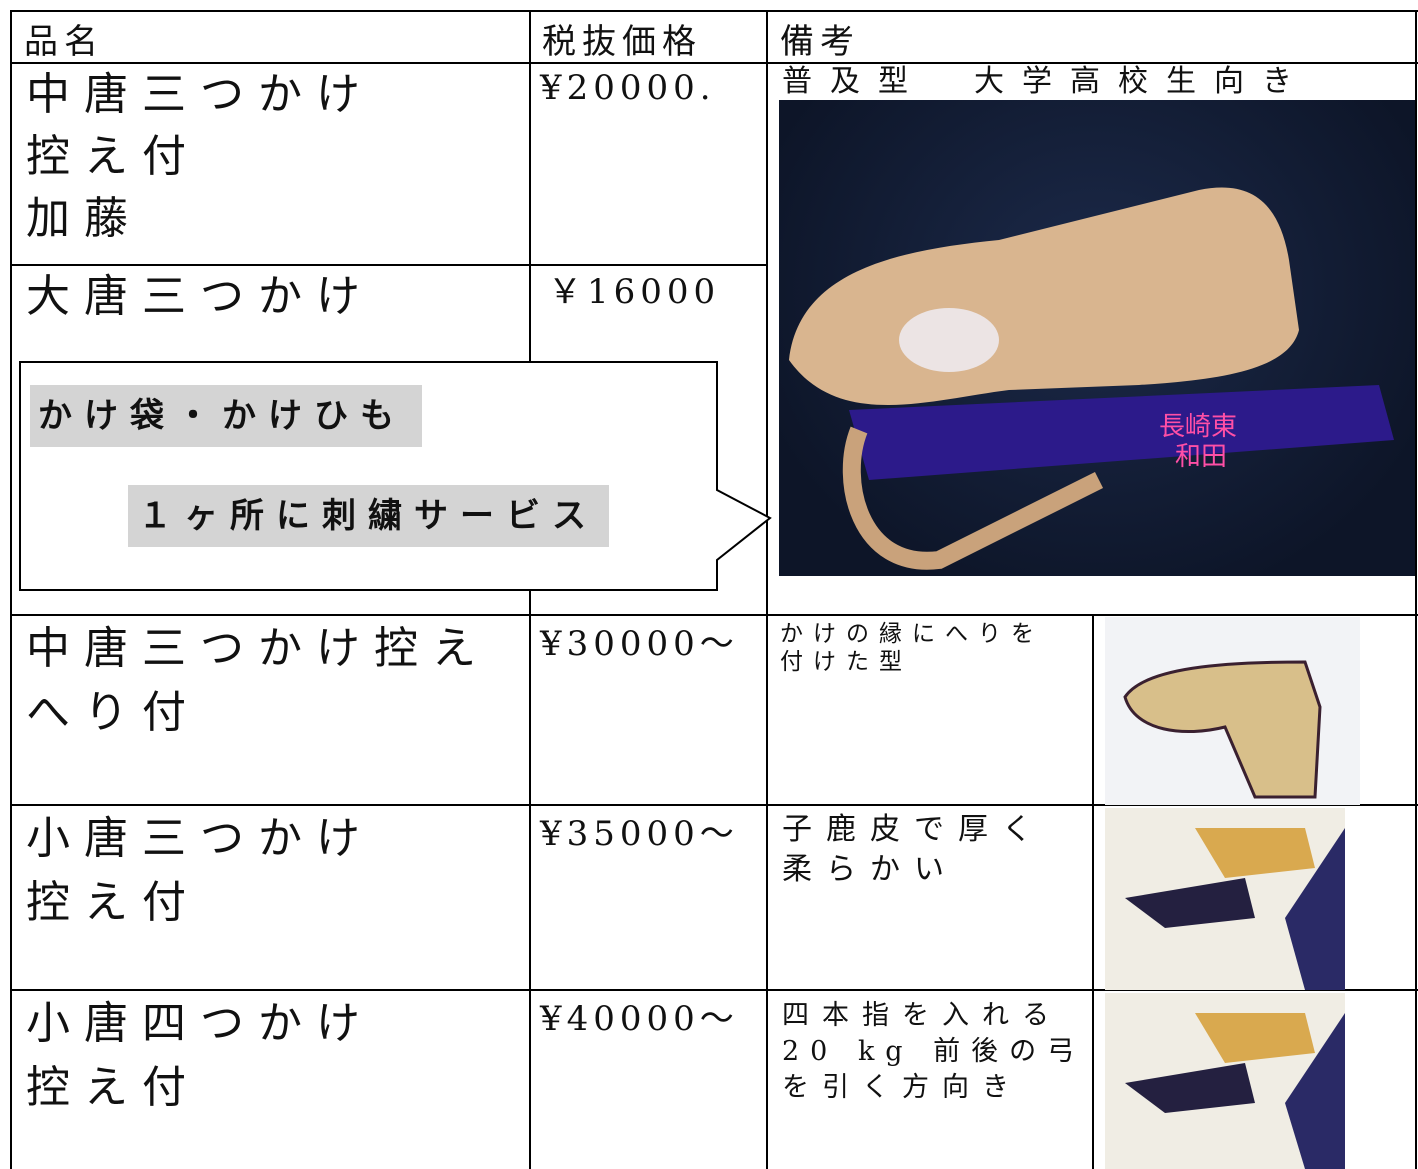  Describe the element at coordinates (1201, 457) in the screenshot. I see `embroidery: 和田` at that location.